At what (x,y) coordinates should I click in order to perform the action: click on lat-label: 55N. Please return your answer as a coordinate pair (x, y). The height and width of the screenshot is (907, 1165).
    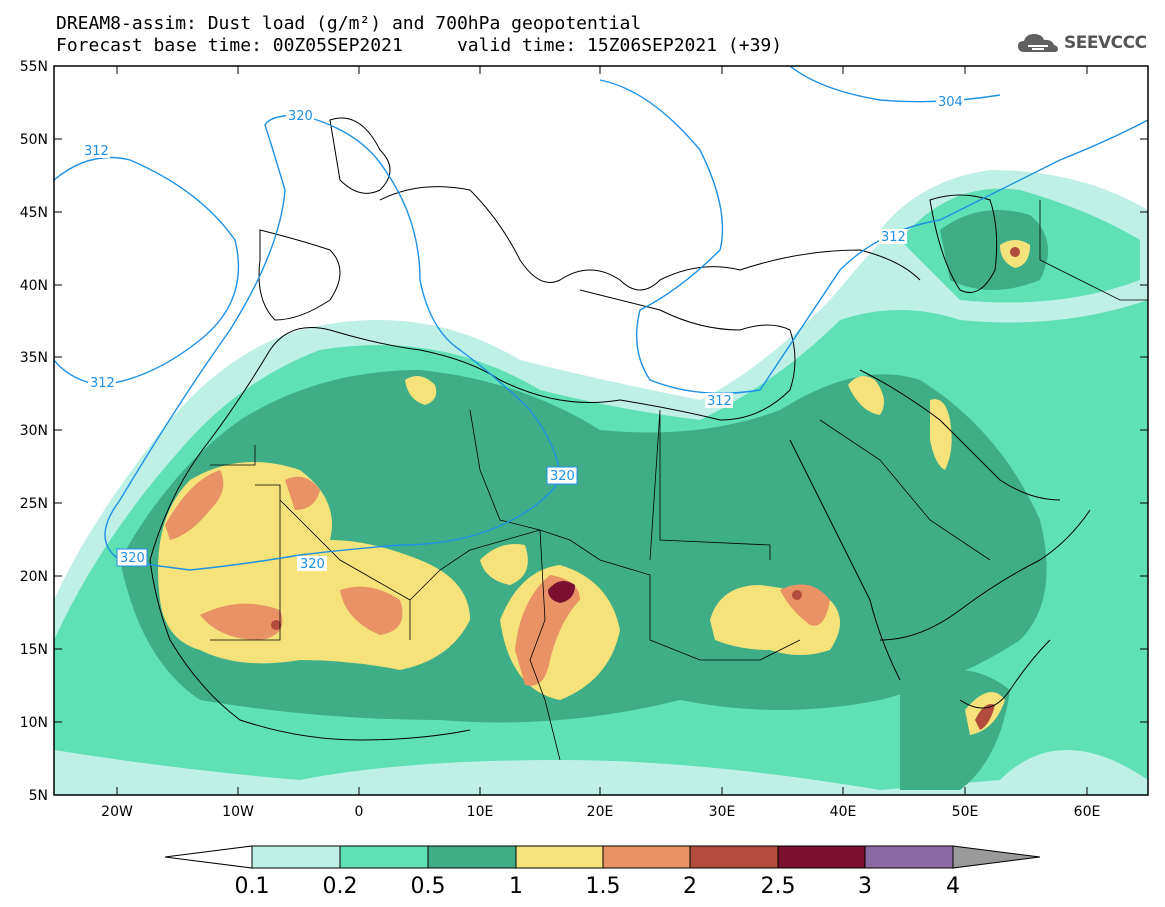
    Looking at the image, I should click on (34, 67).